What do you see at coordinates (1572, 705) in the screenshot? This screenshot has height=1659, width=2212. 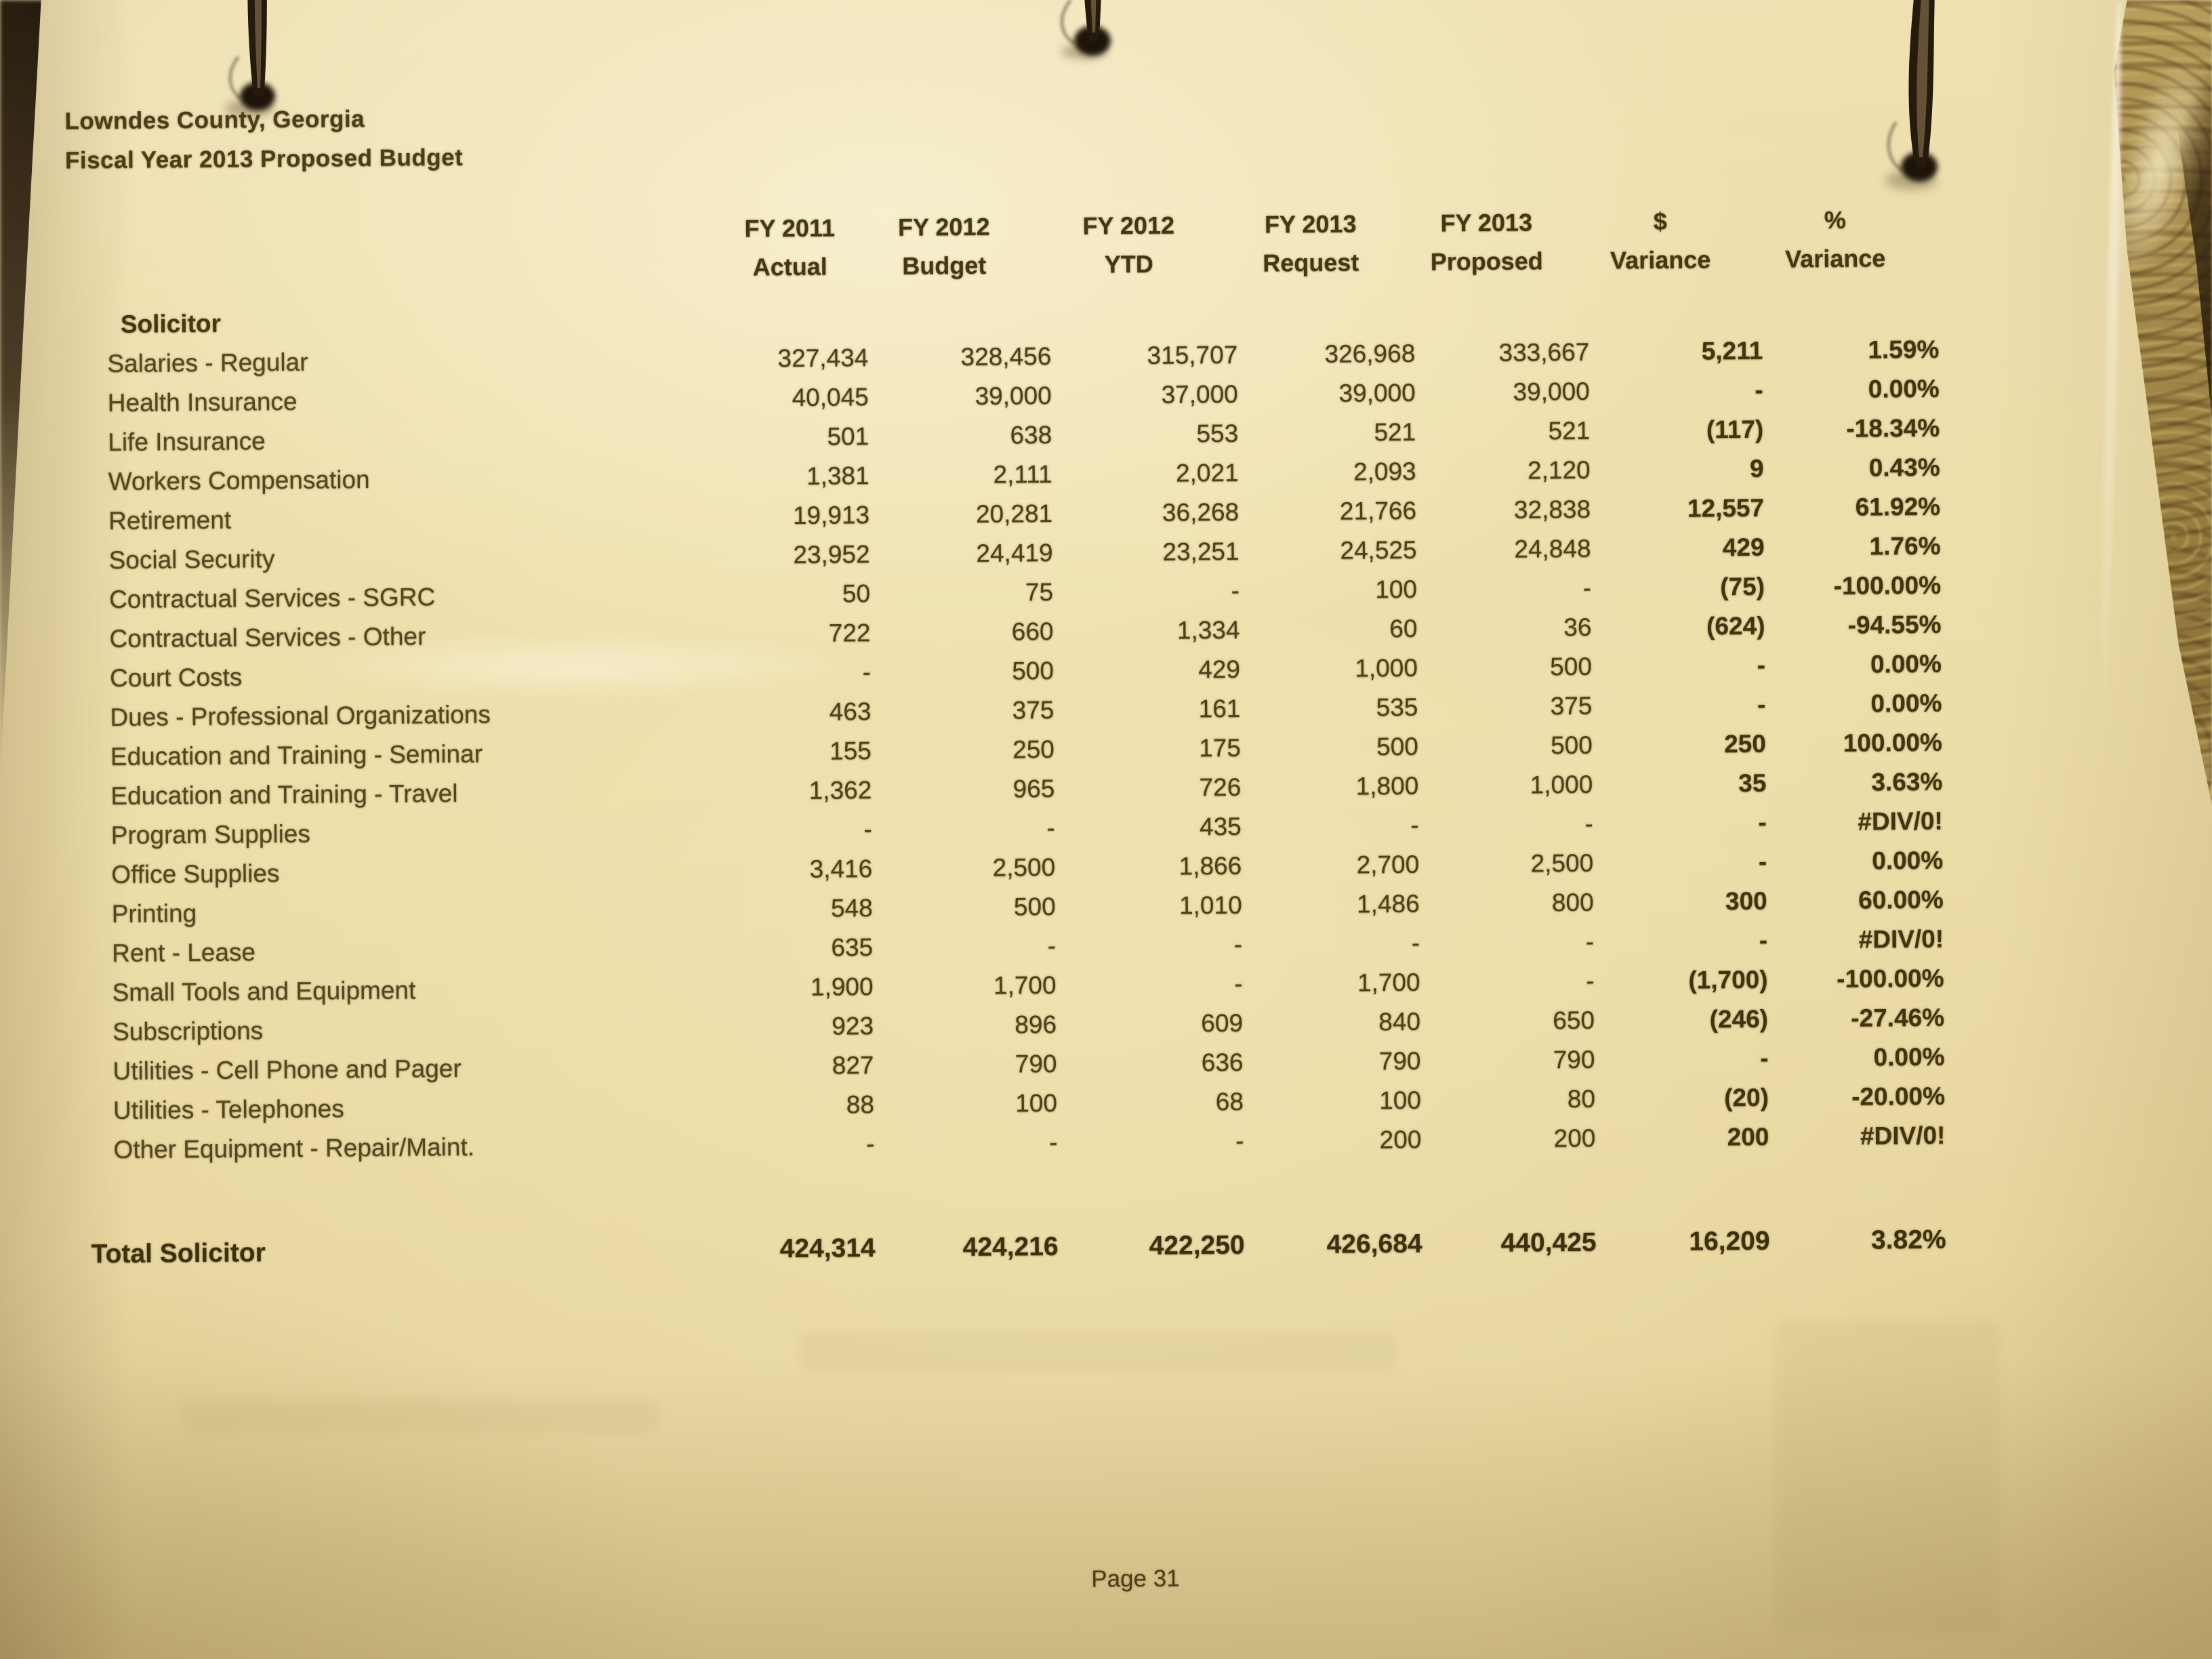 I see `cell: 375` at bounding box center [1572, 705].